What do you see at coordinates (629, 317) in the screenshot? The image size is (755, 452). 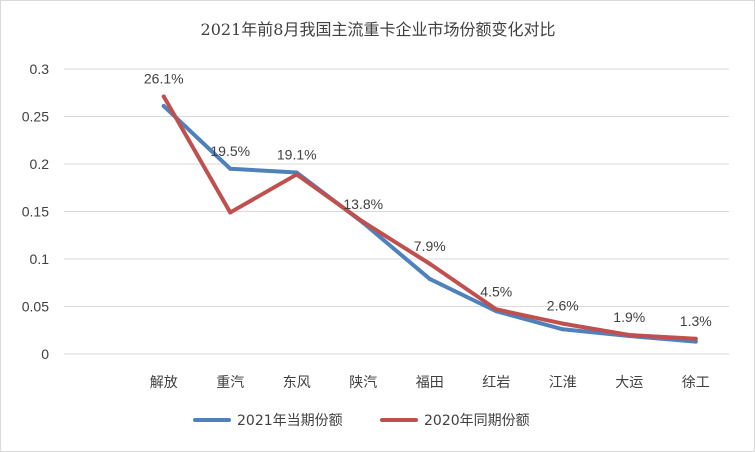 I see `data-label: 1.9%` at bounding box center [629, 317].